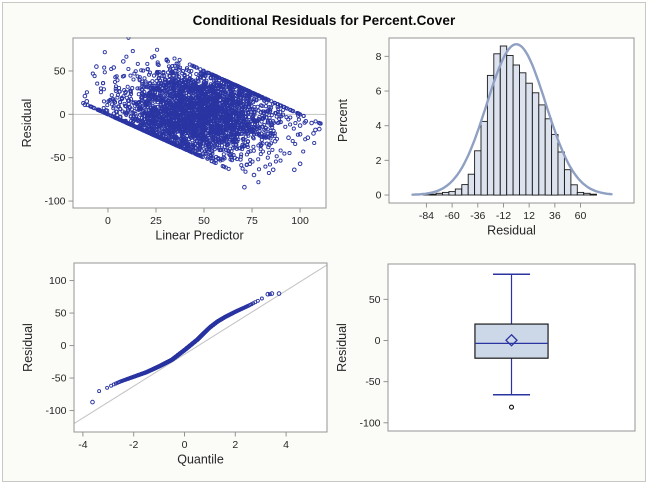 Image resolution: width=652 pixels, height=488 pixels. I want to click on normal-density-curve, so click(512, 119).